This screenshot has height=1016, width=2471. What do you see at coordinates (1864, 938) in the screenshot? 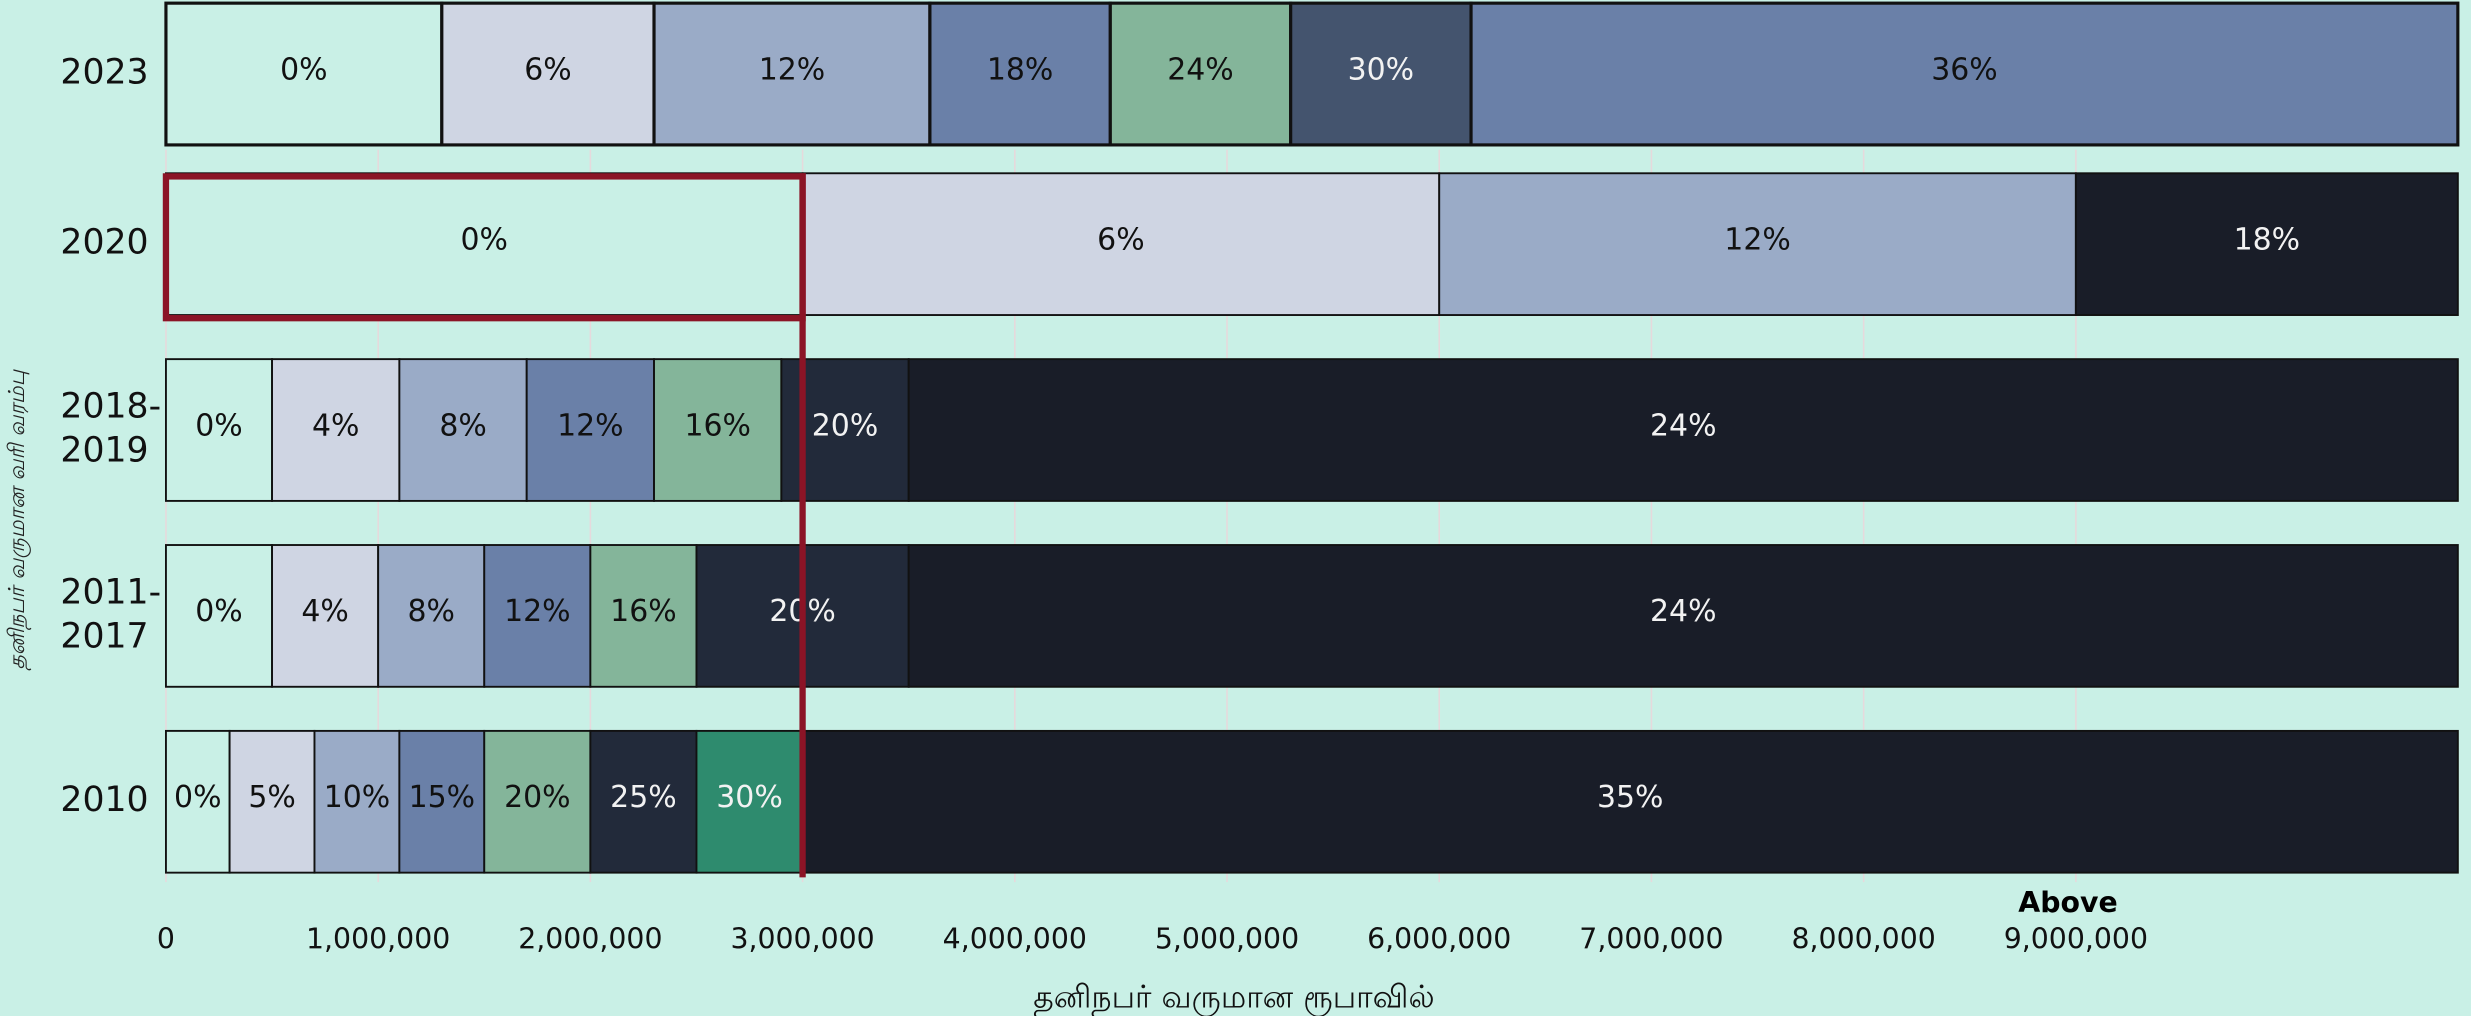
I see `x-tick-label: 8,000,000` at bounding box center [1864, 938].